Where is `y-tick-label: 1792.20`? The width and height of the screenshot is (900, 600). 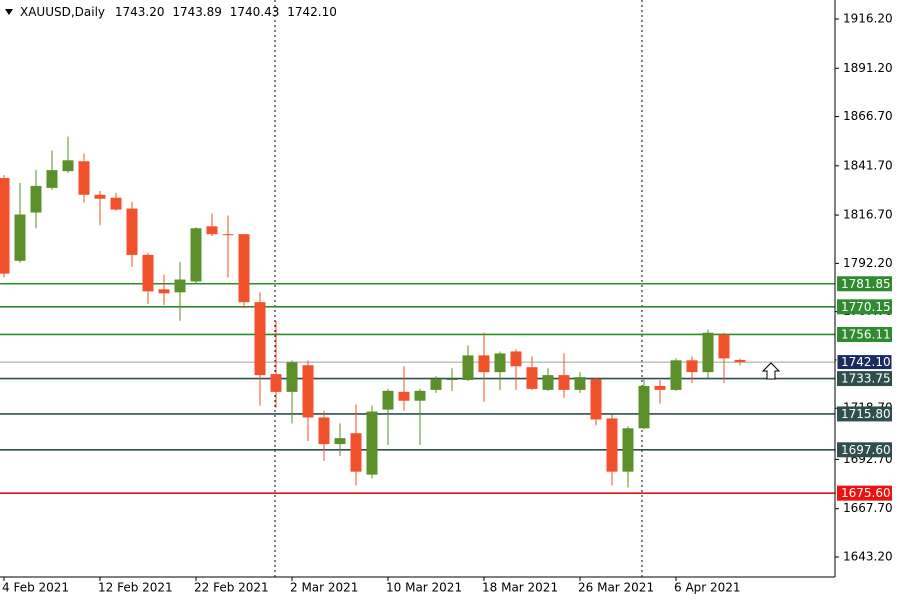 y-tick-label: 1792.20 is located at coordinates (868, 263).